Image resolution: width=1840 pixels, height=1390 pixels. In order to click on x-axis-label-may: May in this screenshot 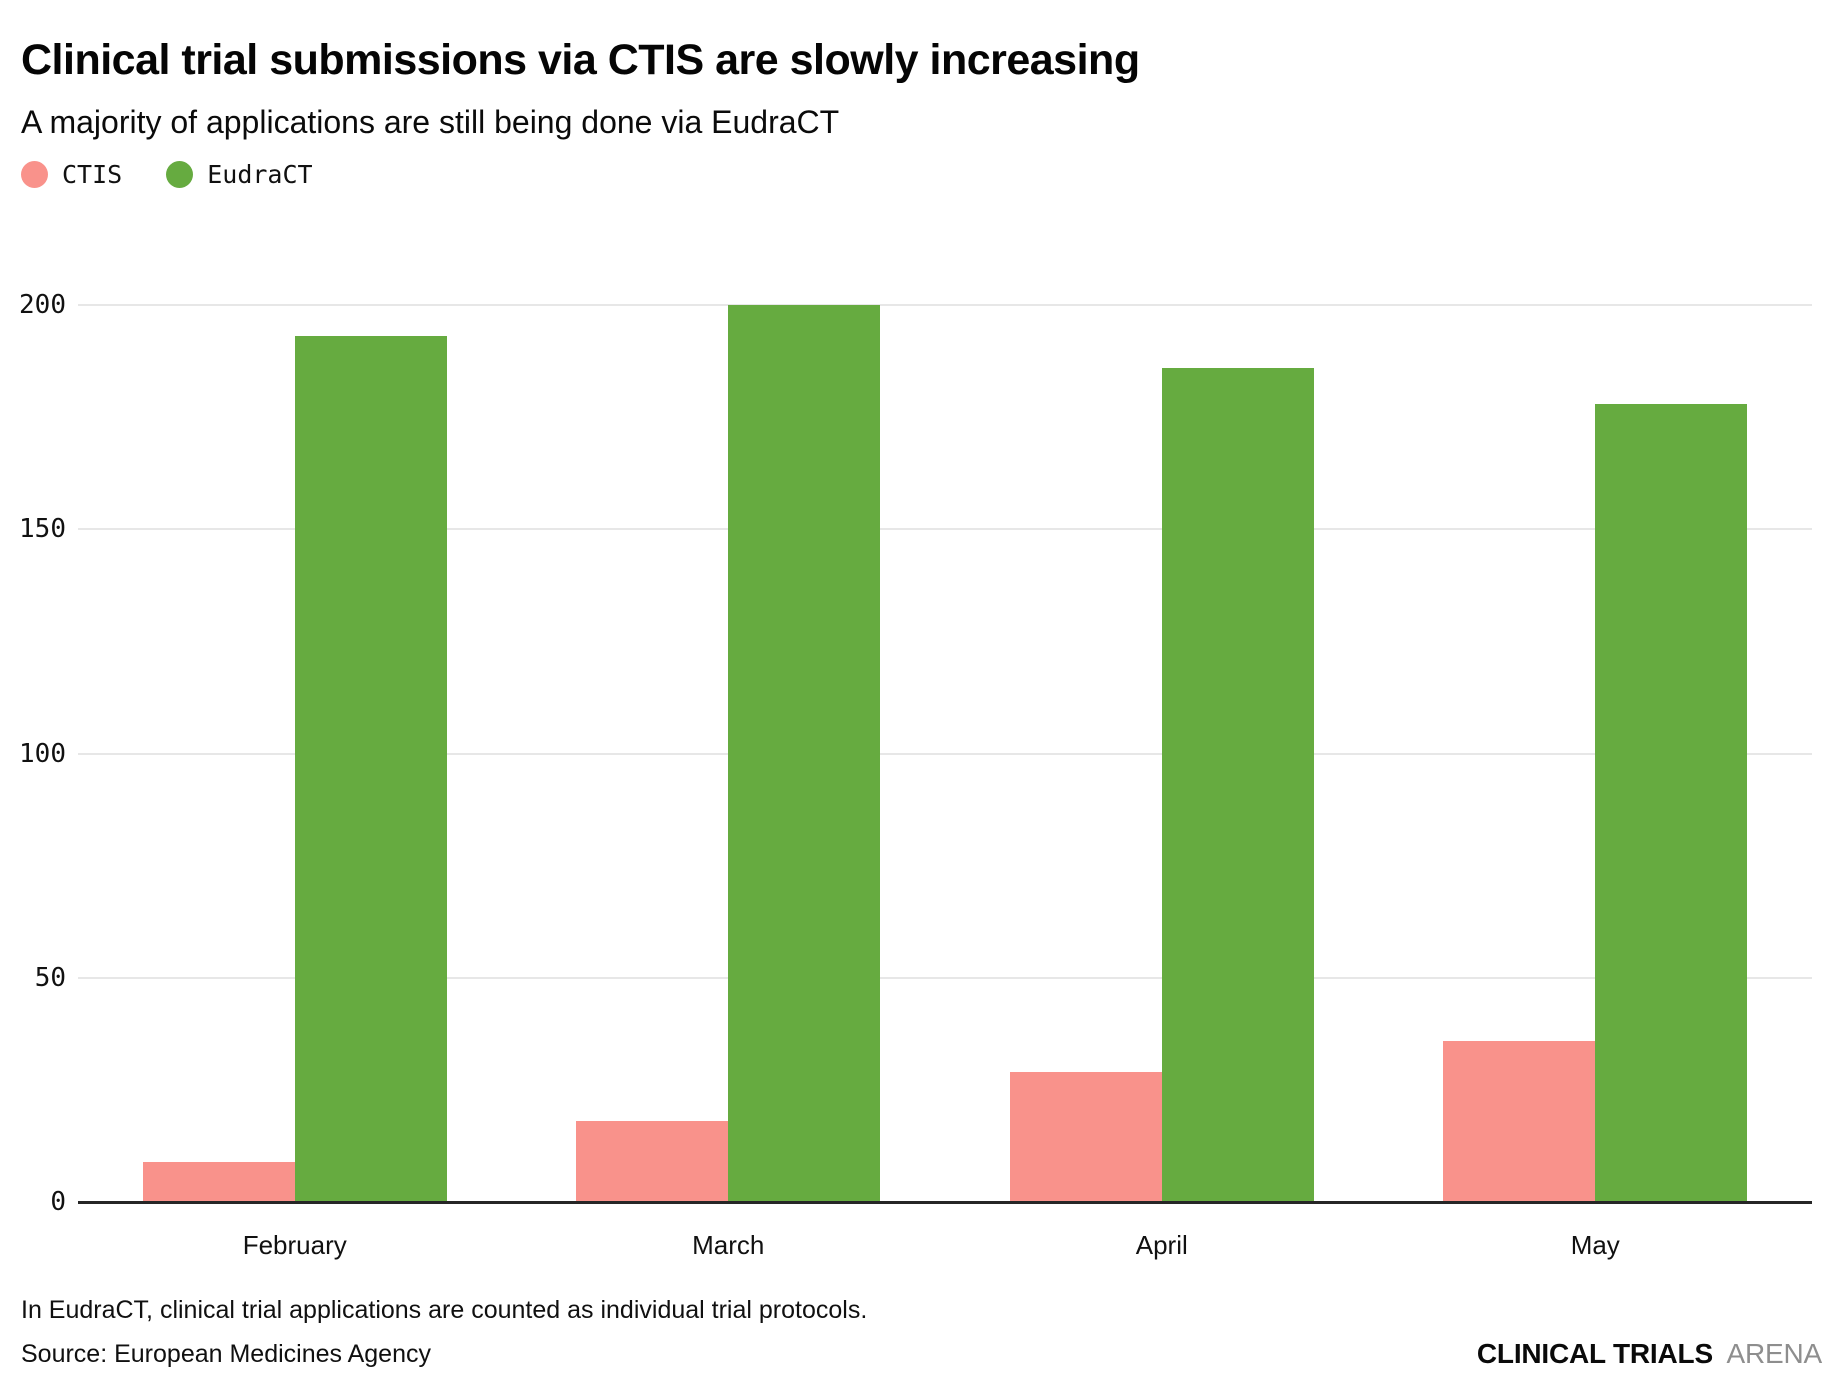, I will do `click(1595, 1245)`.